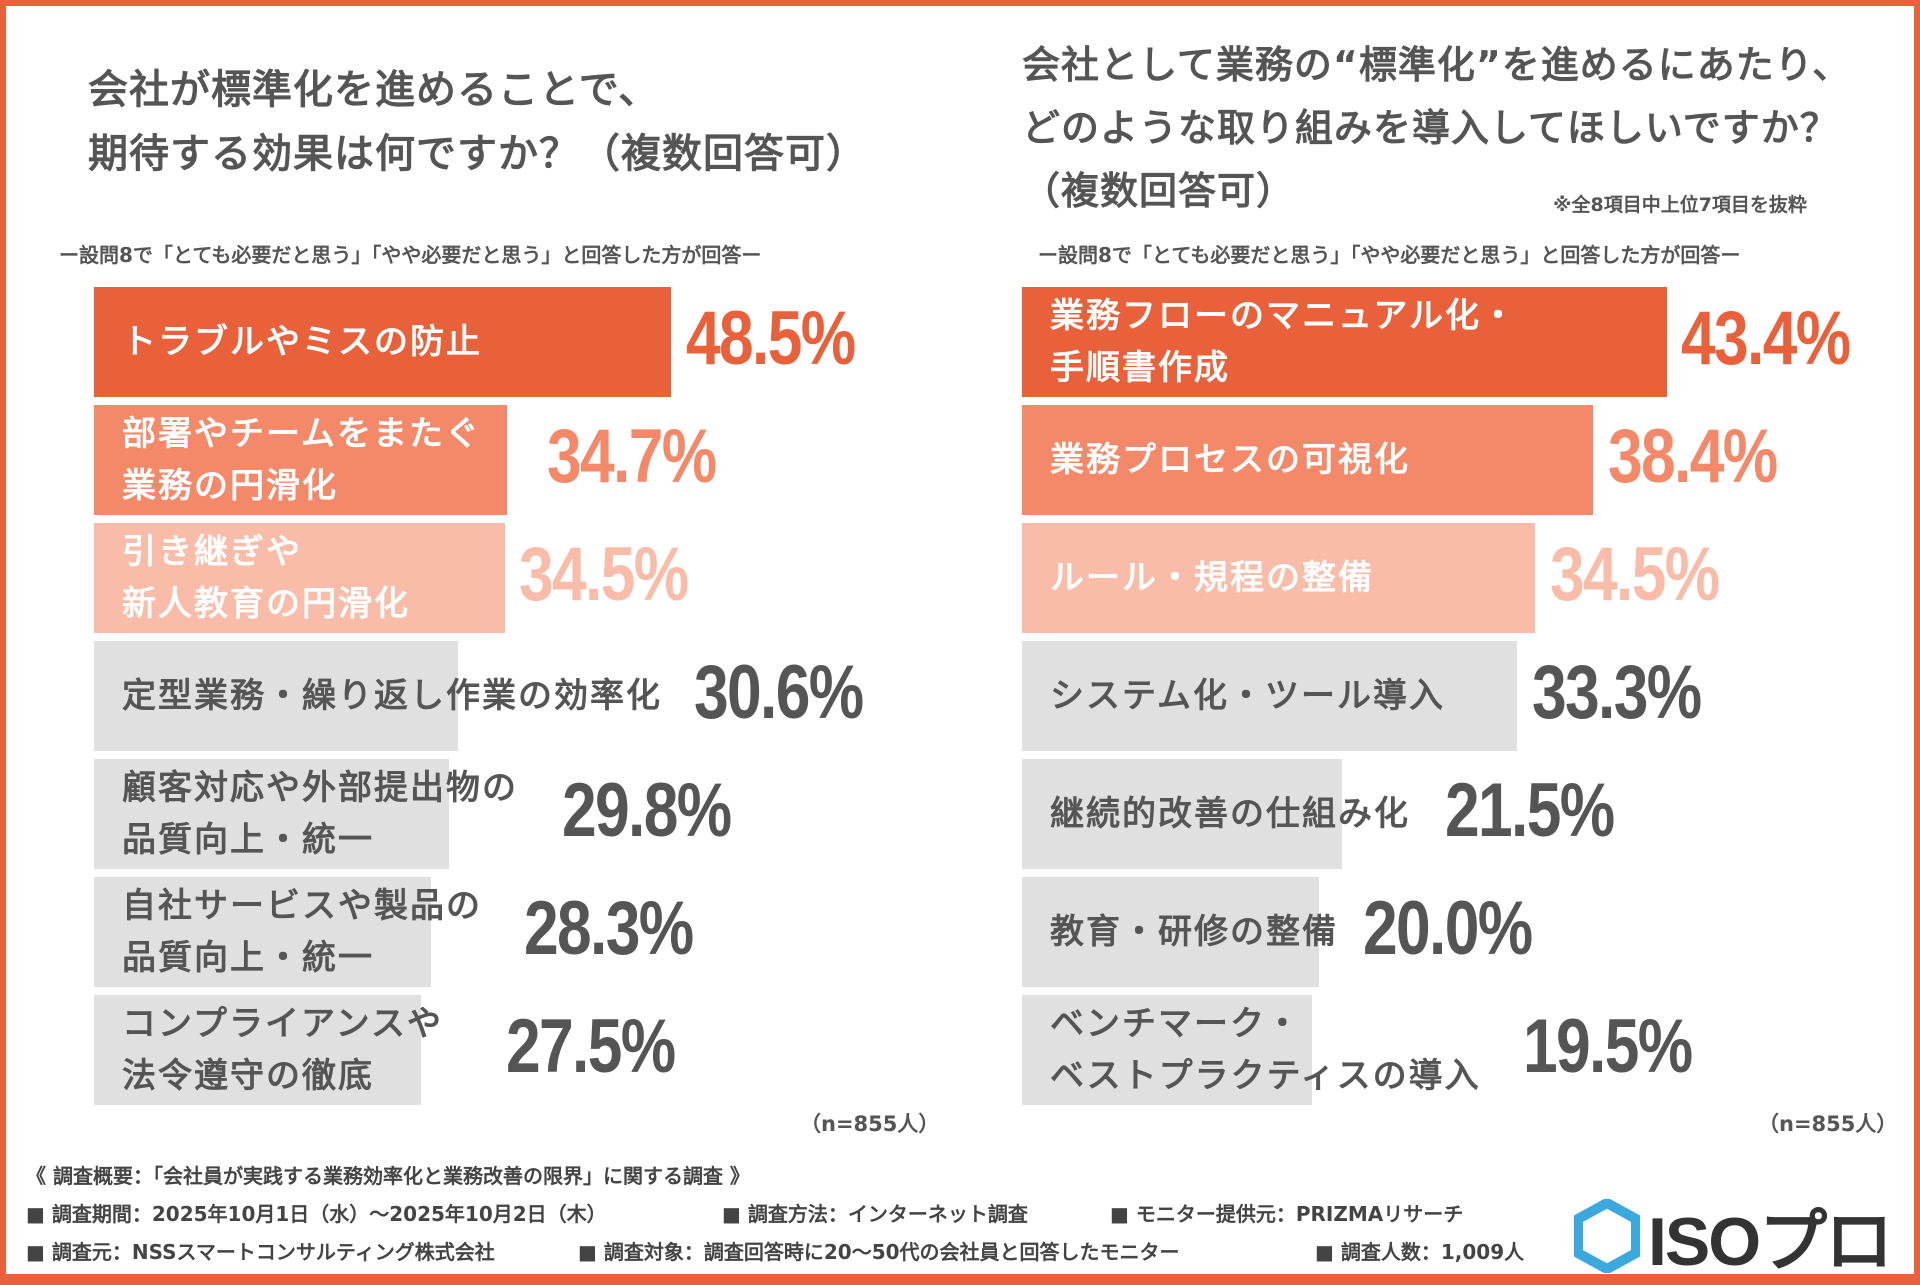 The width and height of the screenshot is (1920, 1285). I want to click on survey-organizer: ■ 調査元：NSSスマートコンサルティング株式会社, so click(260, 1252).